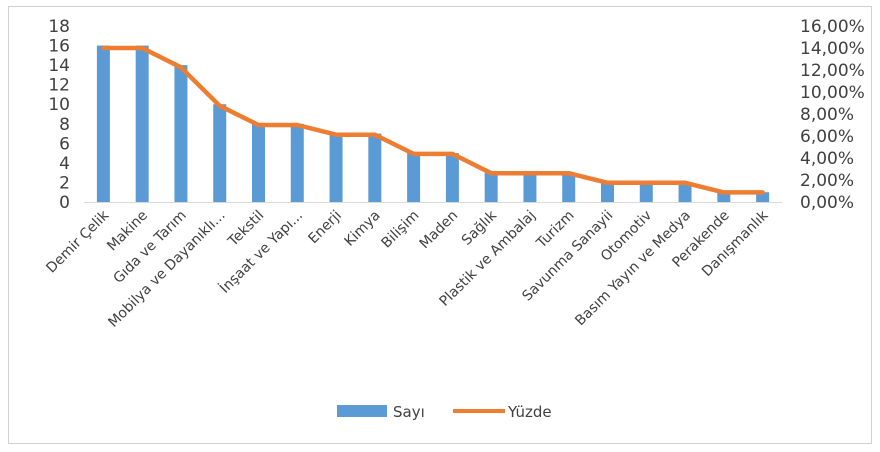 The width and height of the screenshot is (880, 452). Describe the element at coordinates (832, 49) in the screenshot. I see `y-right-tick-label: 14,00%` at that location.